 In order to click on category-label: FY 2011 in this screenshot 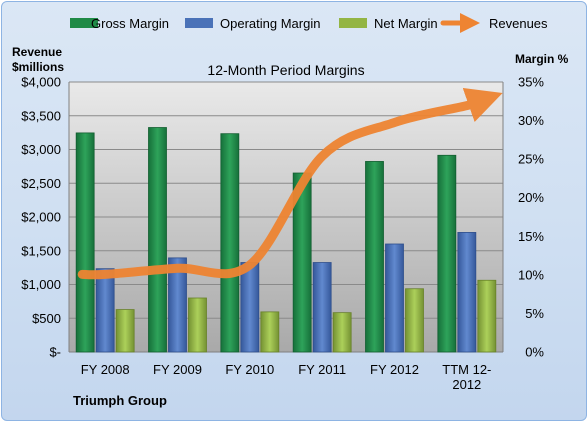, I will do `click(322, 369)`.